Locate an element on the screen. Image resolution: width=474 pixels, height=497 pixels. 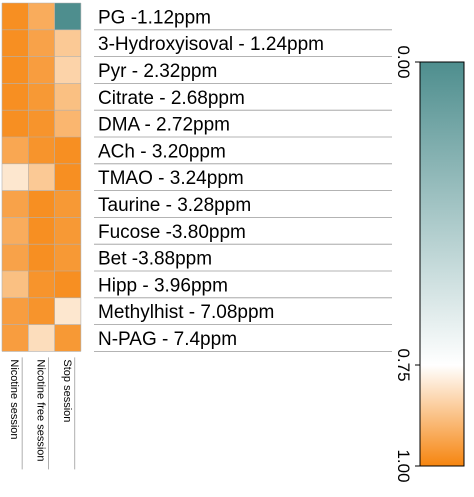
colorbar-tick-label: 0.75 is located at coordinates (403, 364).